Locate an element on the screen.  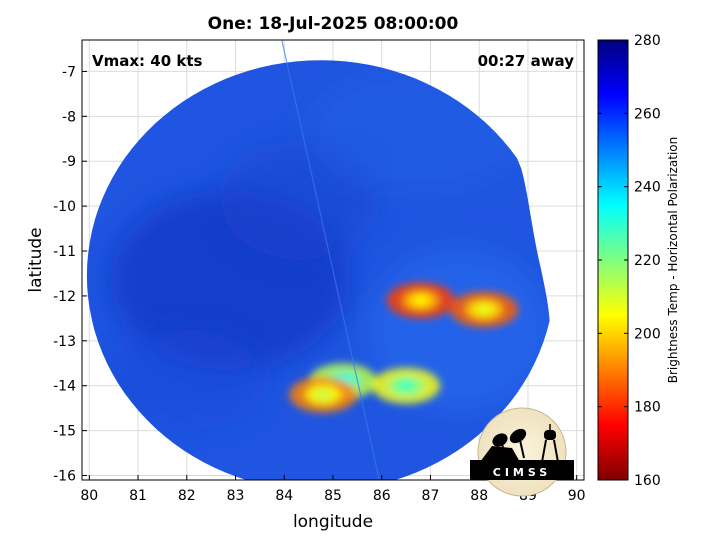
x-axis-label: longitude is located at coordinates (333, 522).